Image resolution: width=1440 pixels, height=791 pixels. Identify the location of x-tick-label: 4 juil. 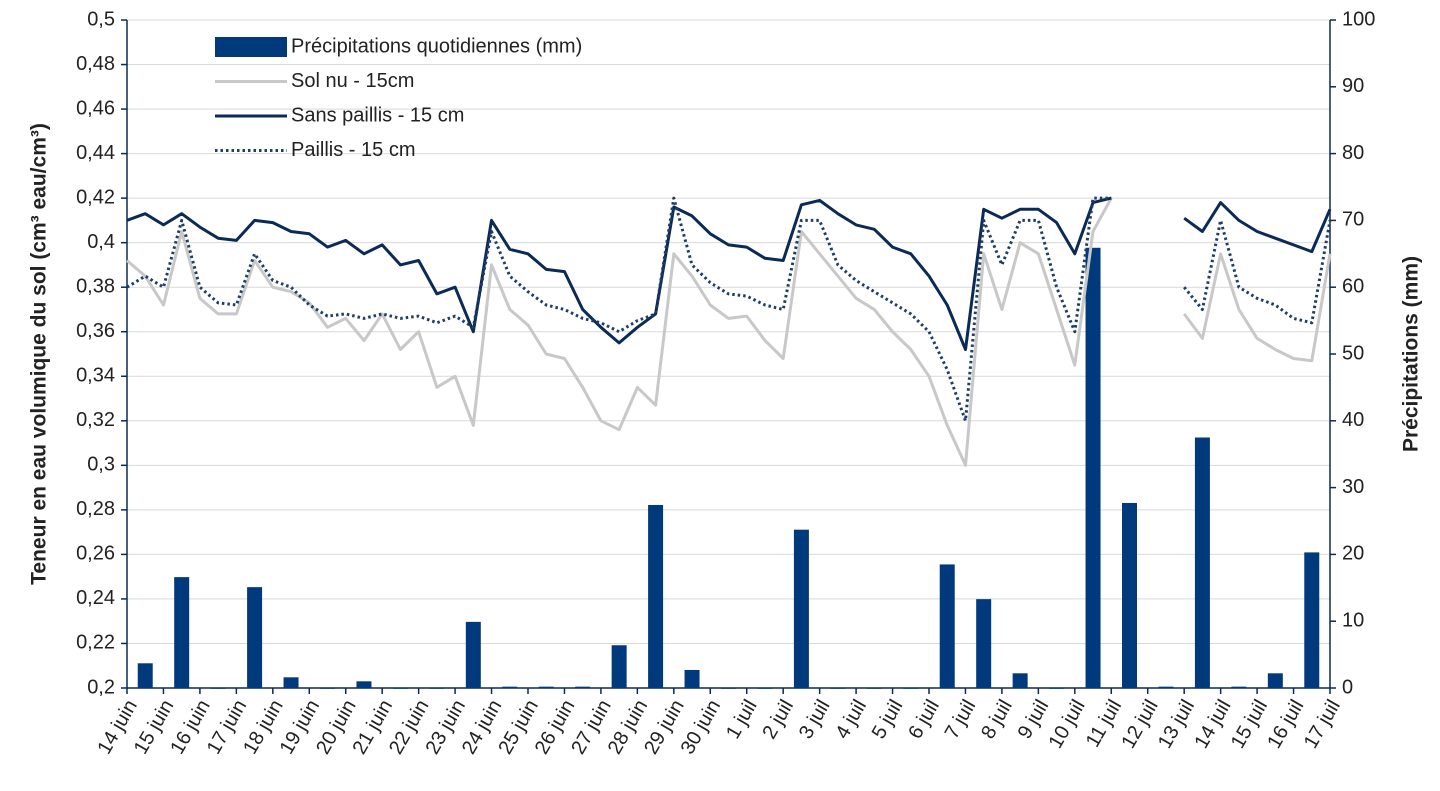
(851, 719).